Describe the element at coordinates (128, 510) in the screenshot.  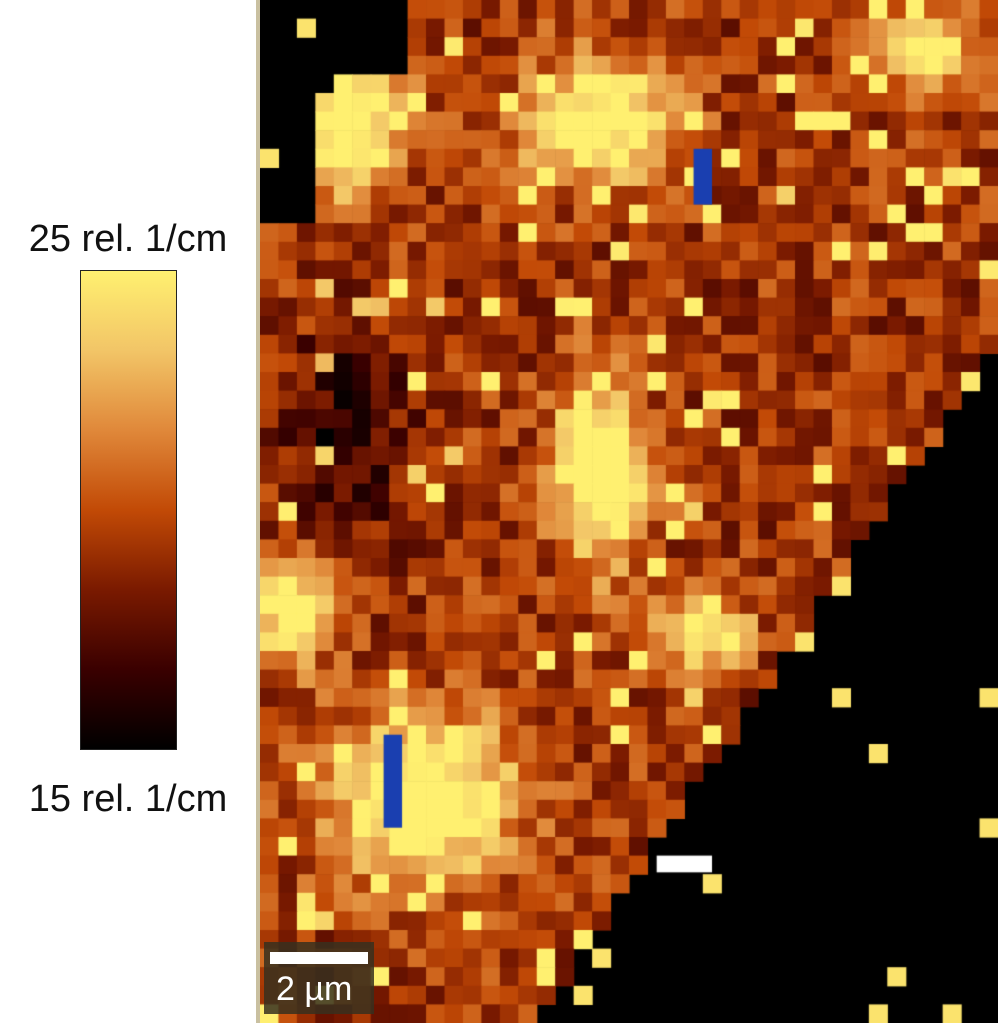
I see `colorbar` at that location.